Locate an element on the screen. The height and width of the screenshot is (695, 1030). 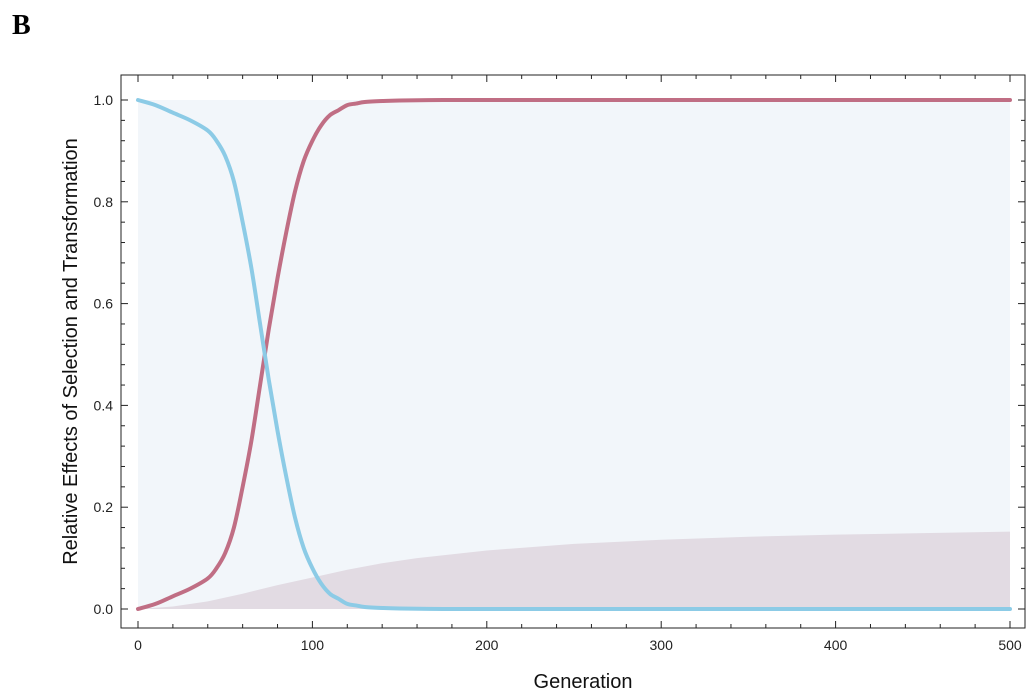
y-tick-label: 0.0 is located at coordinates (104, 609).